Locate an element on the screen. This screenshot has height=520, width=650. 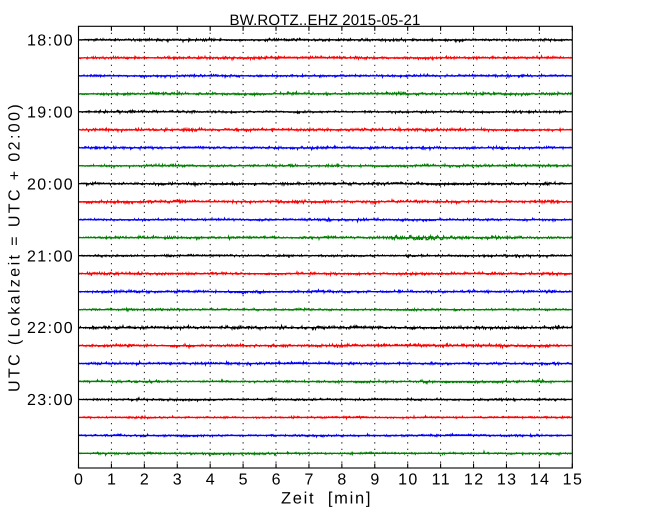
svg-text: 8 is located at coordinates (341, 480).